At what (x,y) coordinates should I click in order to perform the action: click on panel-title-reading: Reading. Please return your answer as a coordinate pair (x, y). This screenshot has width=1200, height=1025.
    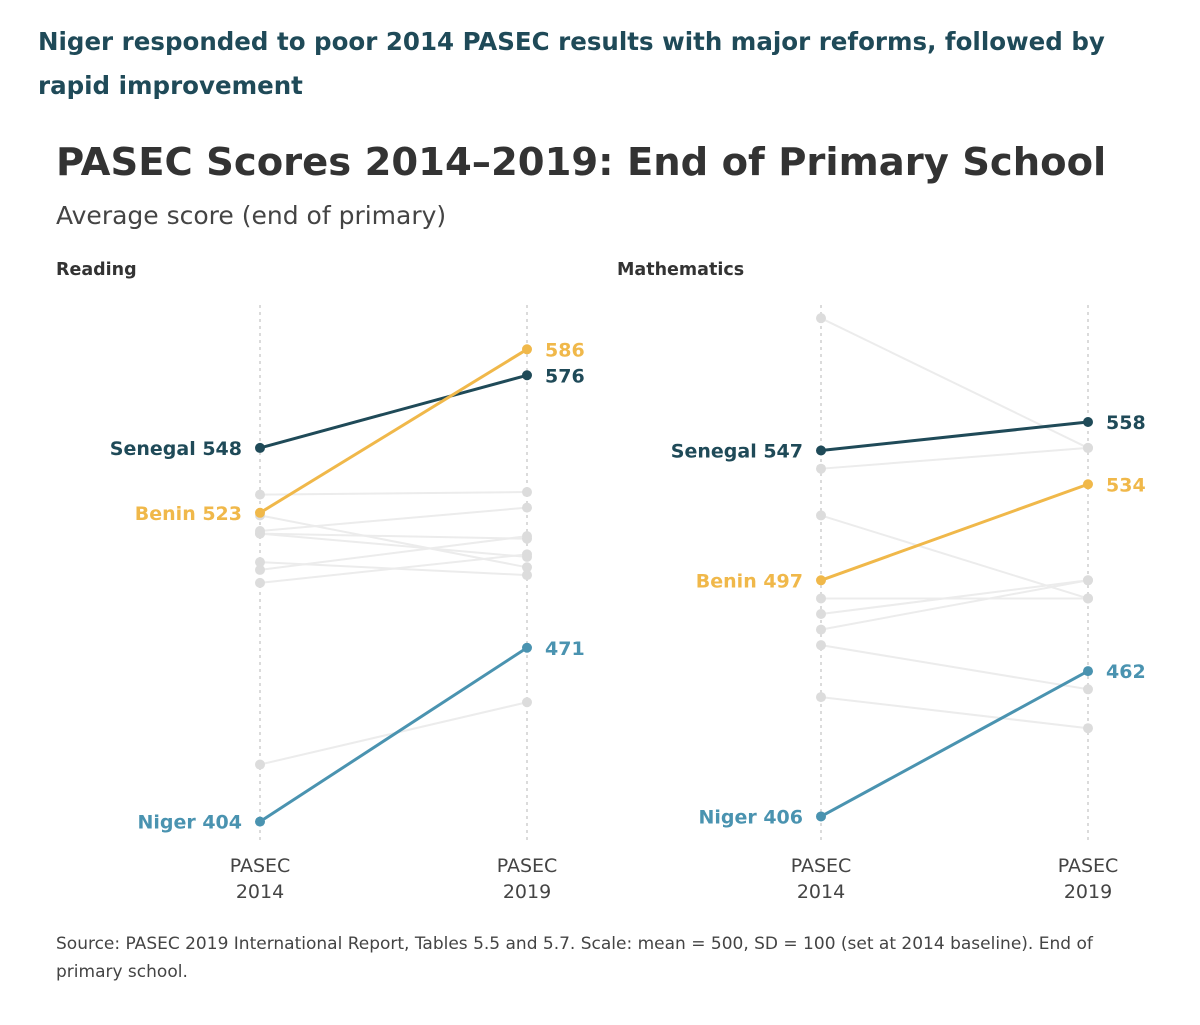
    Looking at the image, I should click on (96, 270).